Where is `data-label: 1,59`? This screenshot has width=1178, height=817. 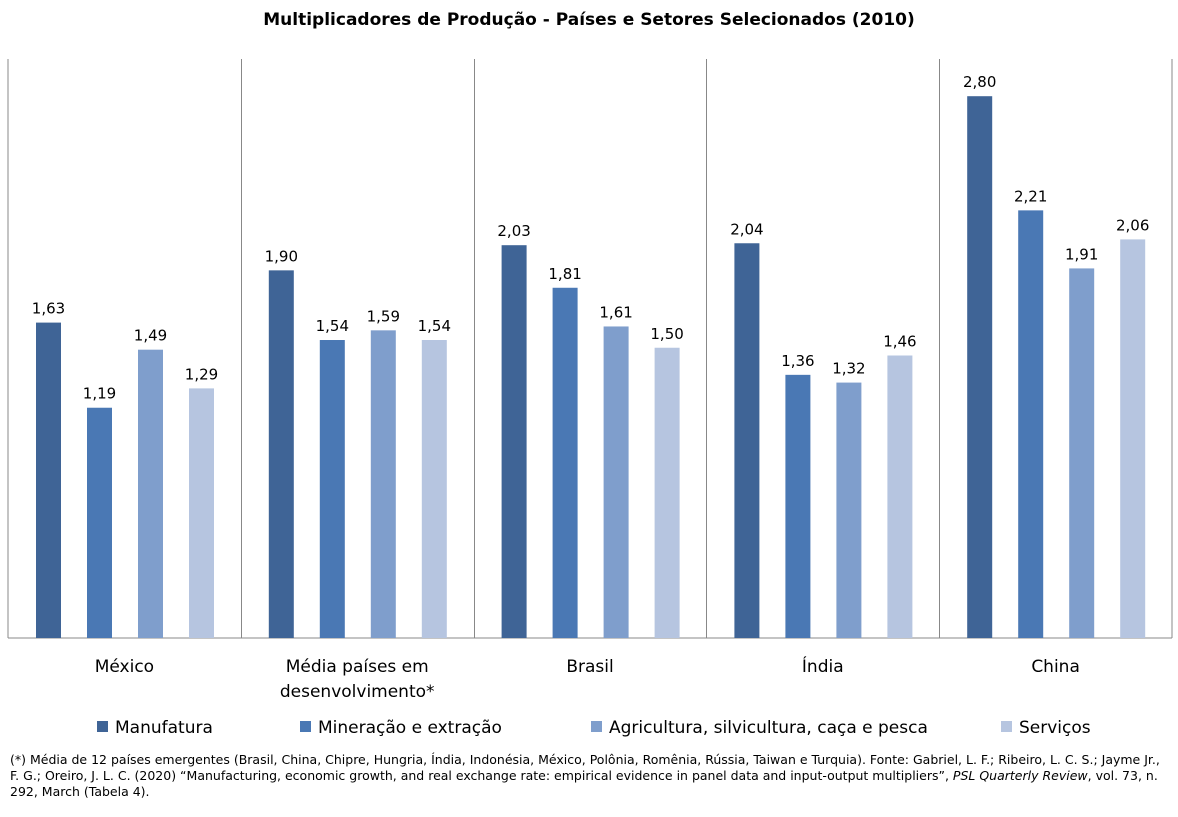 data-label: 1,59 is located at coordinates (383, 316).